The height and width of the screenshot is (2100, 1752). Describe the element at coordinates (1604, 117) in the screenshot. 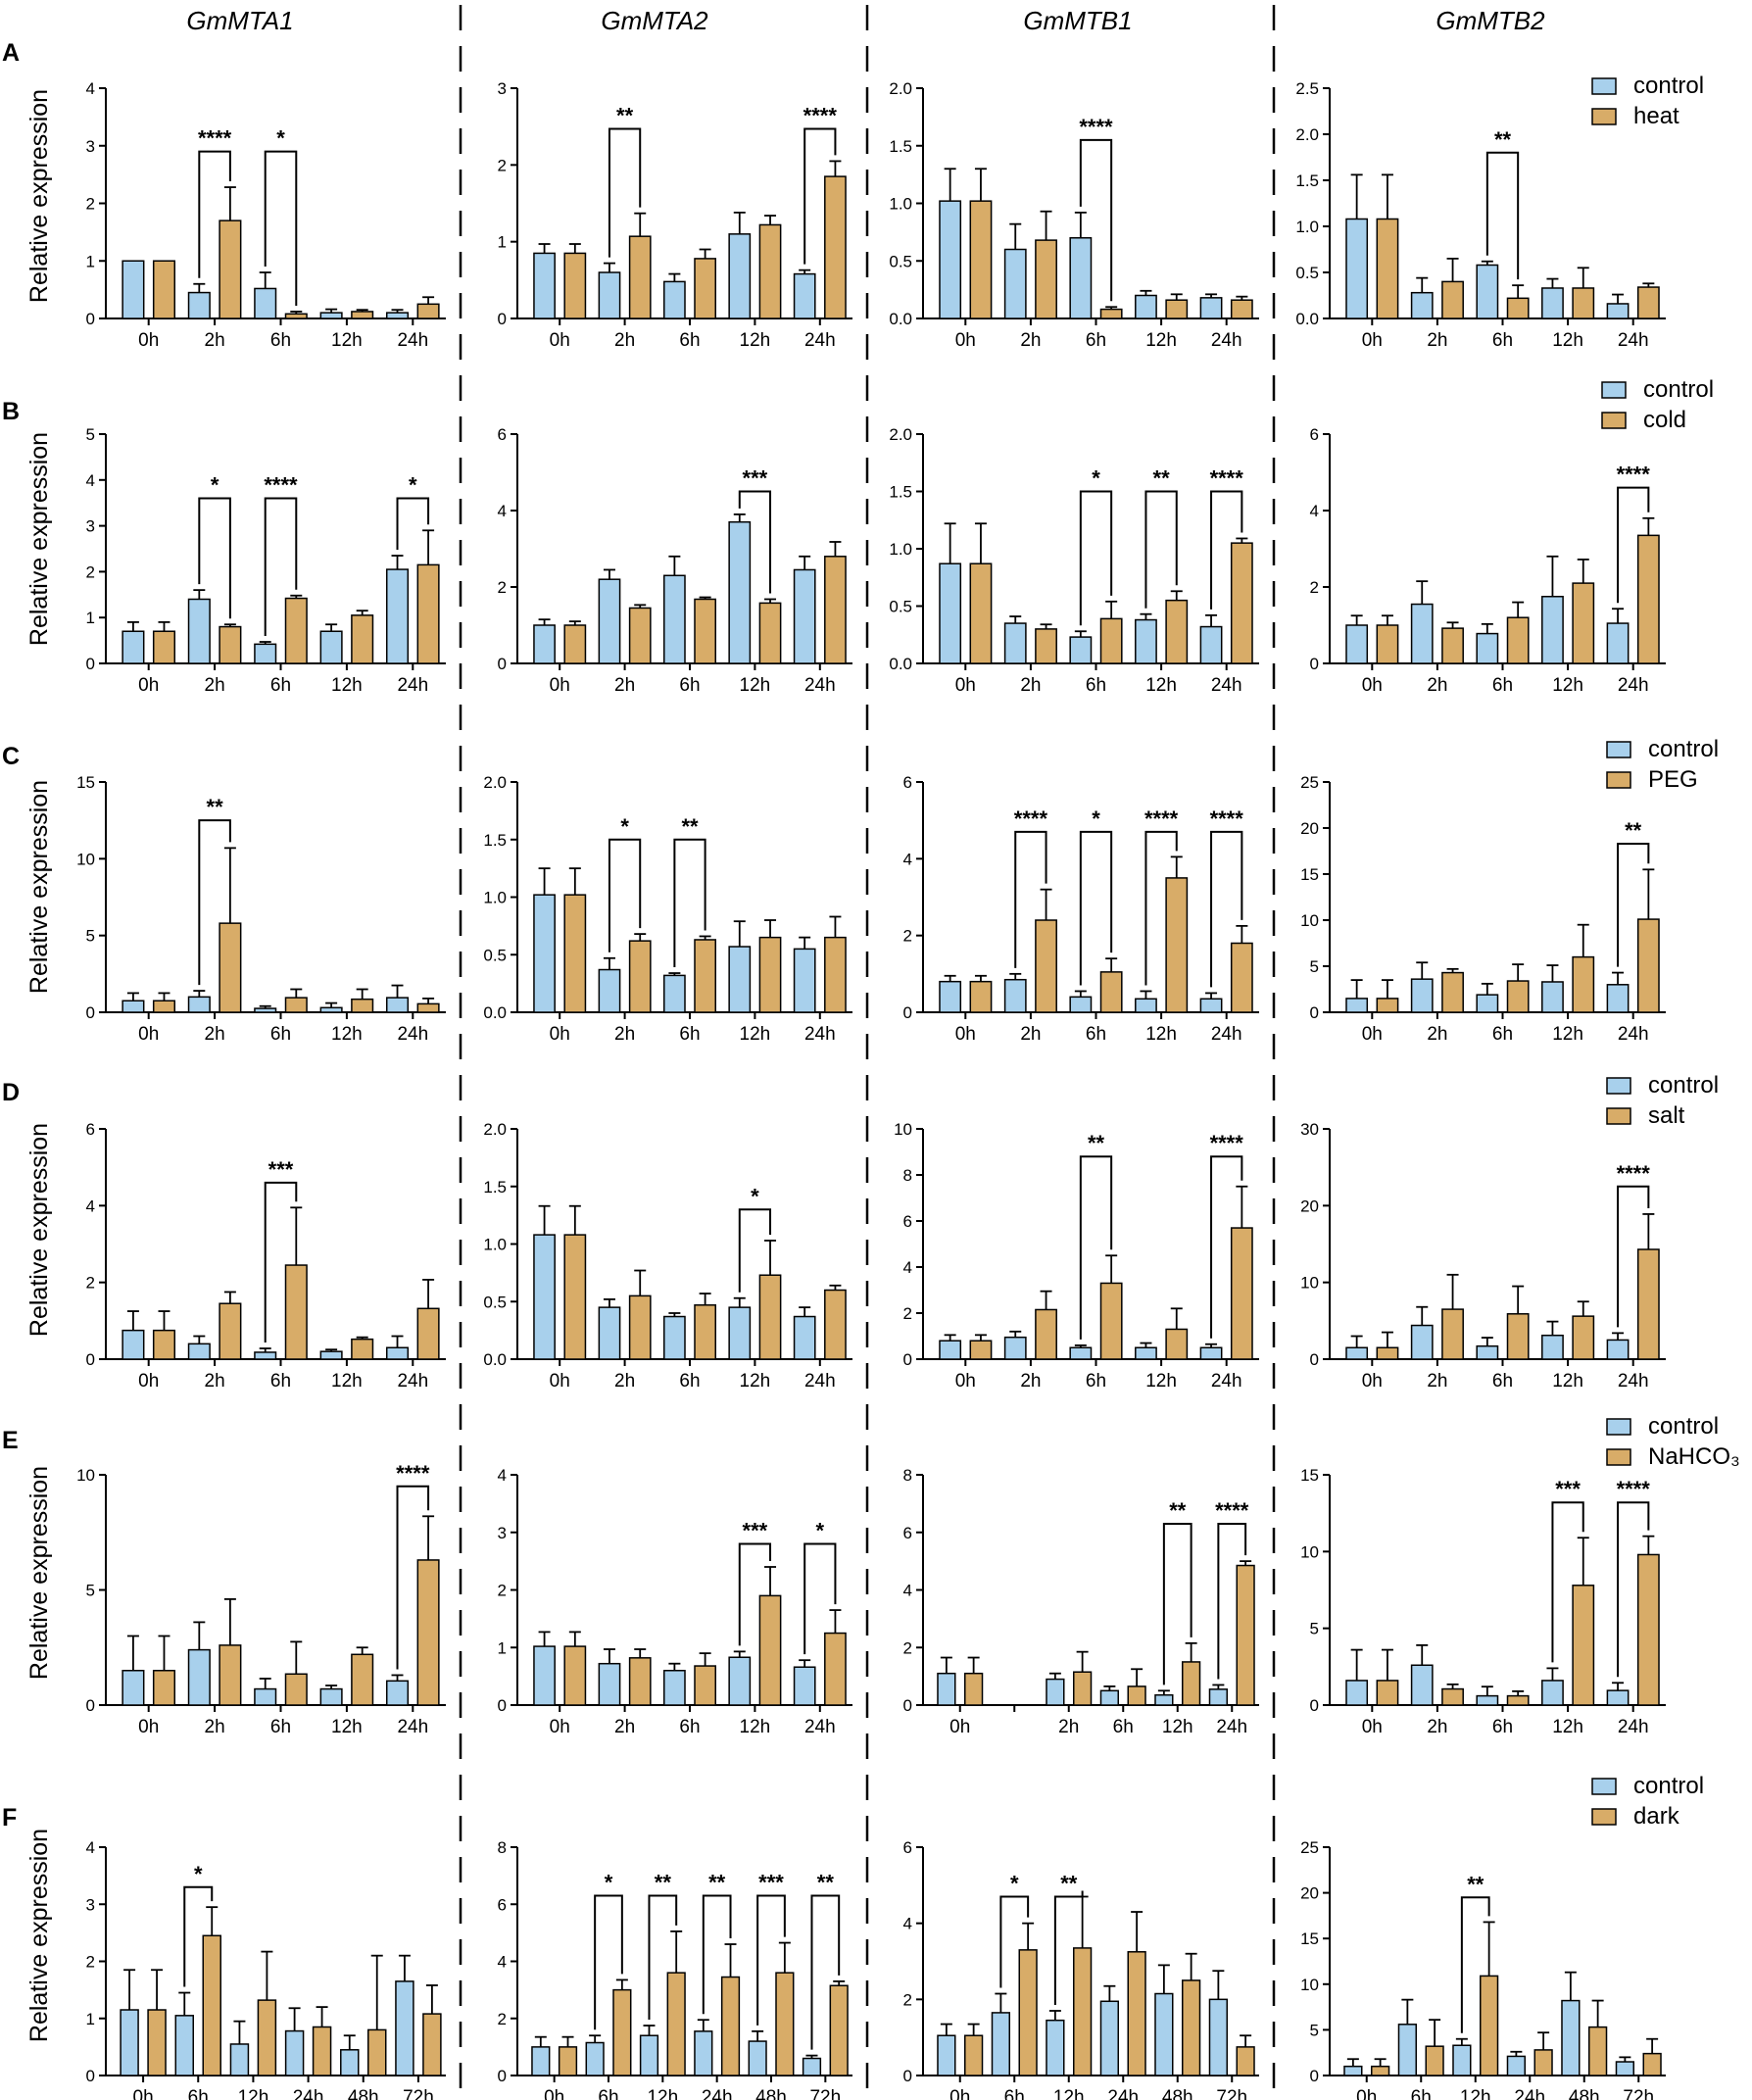

I see `legend-swatch-treatment` at that location.